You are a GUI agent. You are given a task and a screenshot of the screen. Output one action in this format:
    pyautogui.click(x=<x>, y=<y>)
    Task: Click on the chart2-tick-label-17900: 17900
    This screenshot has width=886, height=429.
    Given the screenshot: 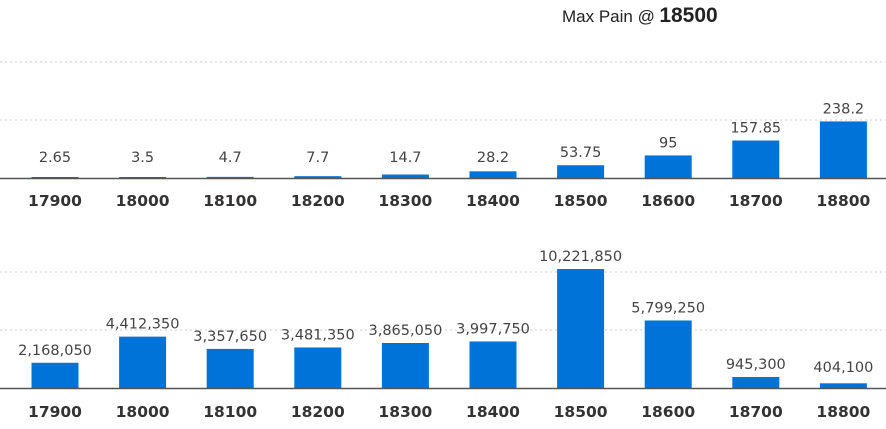 What is the action you would take?
    pyautogui.click(x=55, y=412)
    